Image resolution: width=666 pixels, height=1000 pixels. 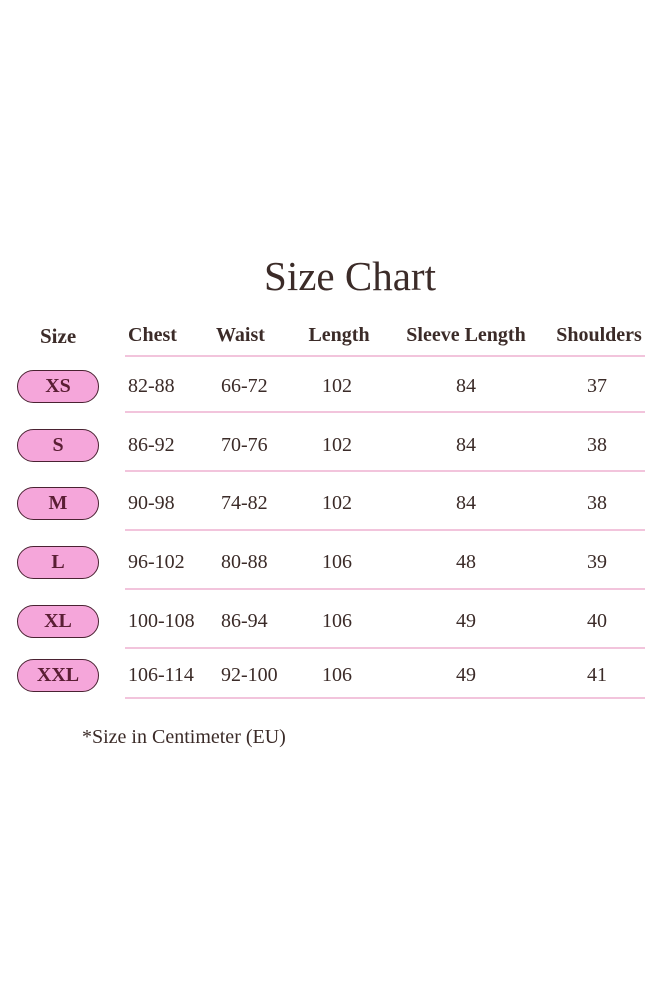 What do you see at coordinates (161, 675) in the screenshot?
I see `cell-chest: 106-114` at bounding box center [161, 675].